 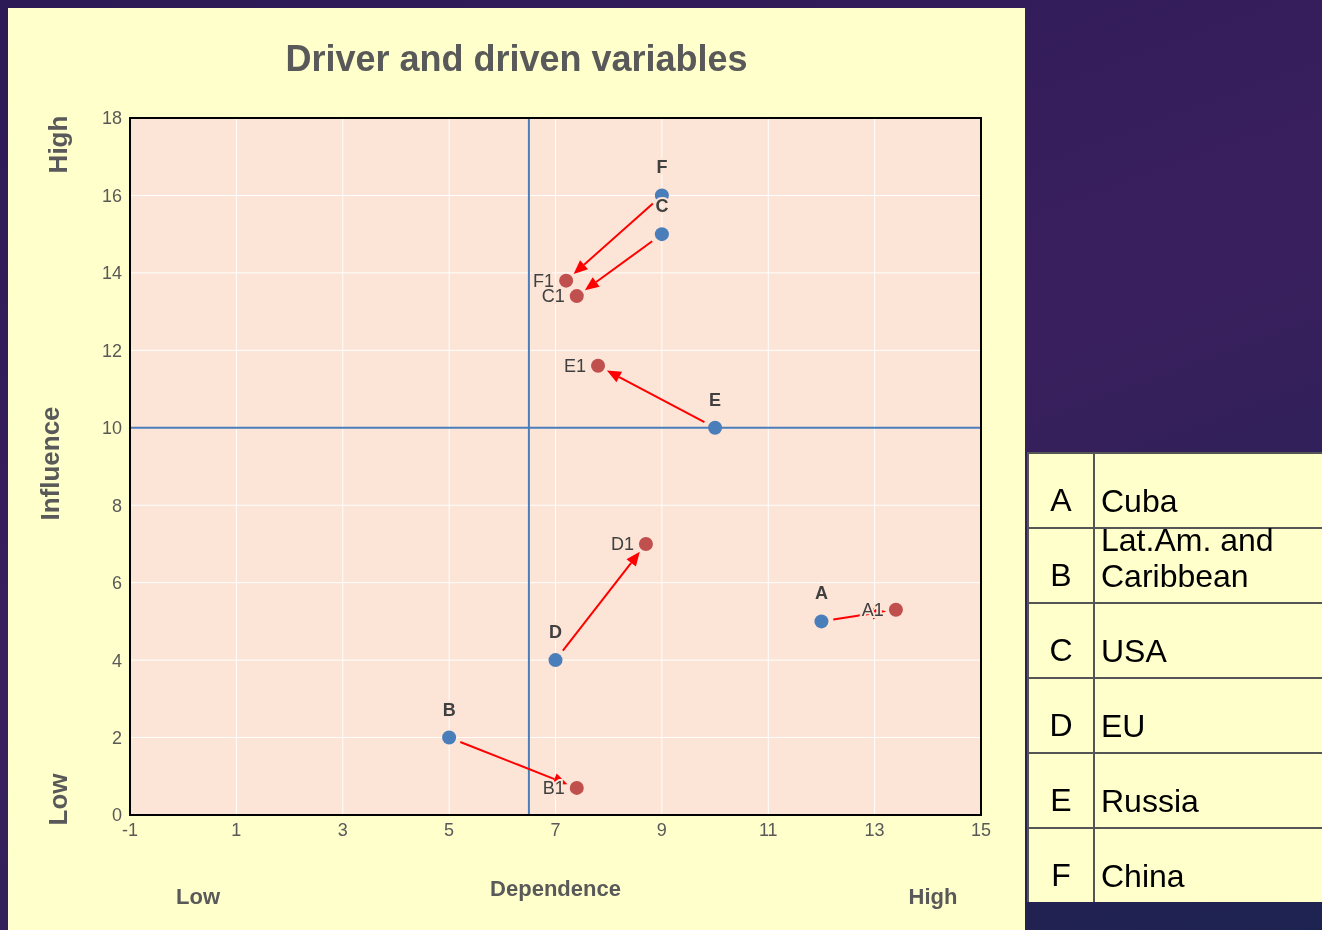 I want to click on x-tick-label: -1, so click(x=130, y=829).